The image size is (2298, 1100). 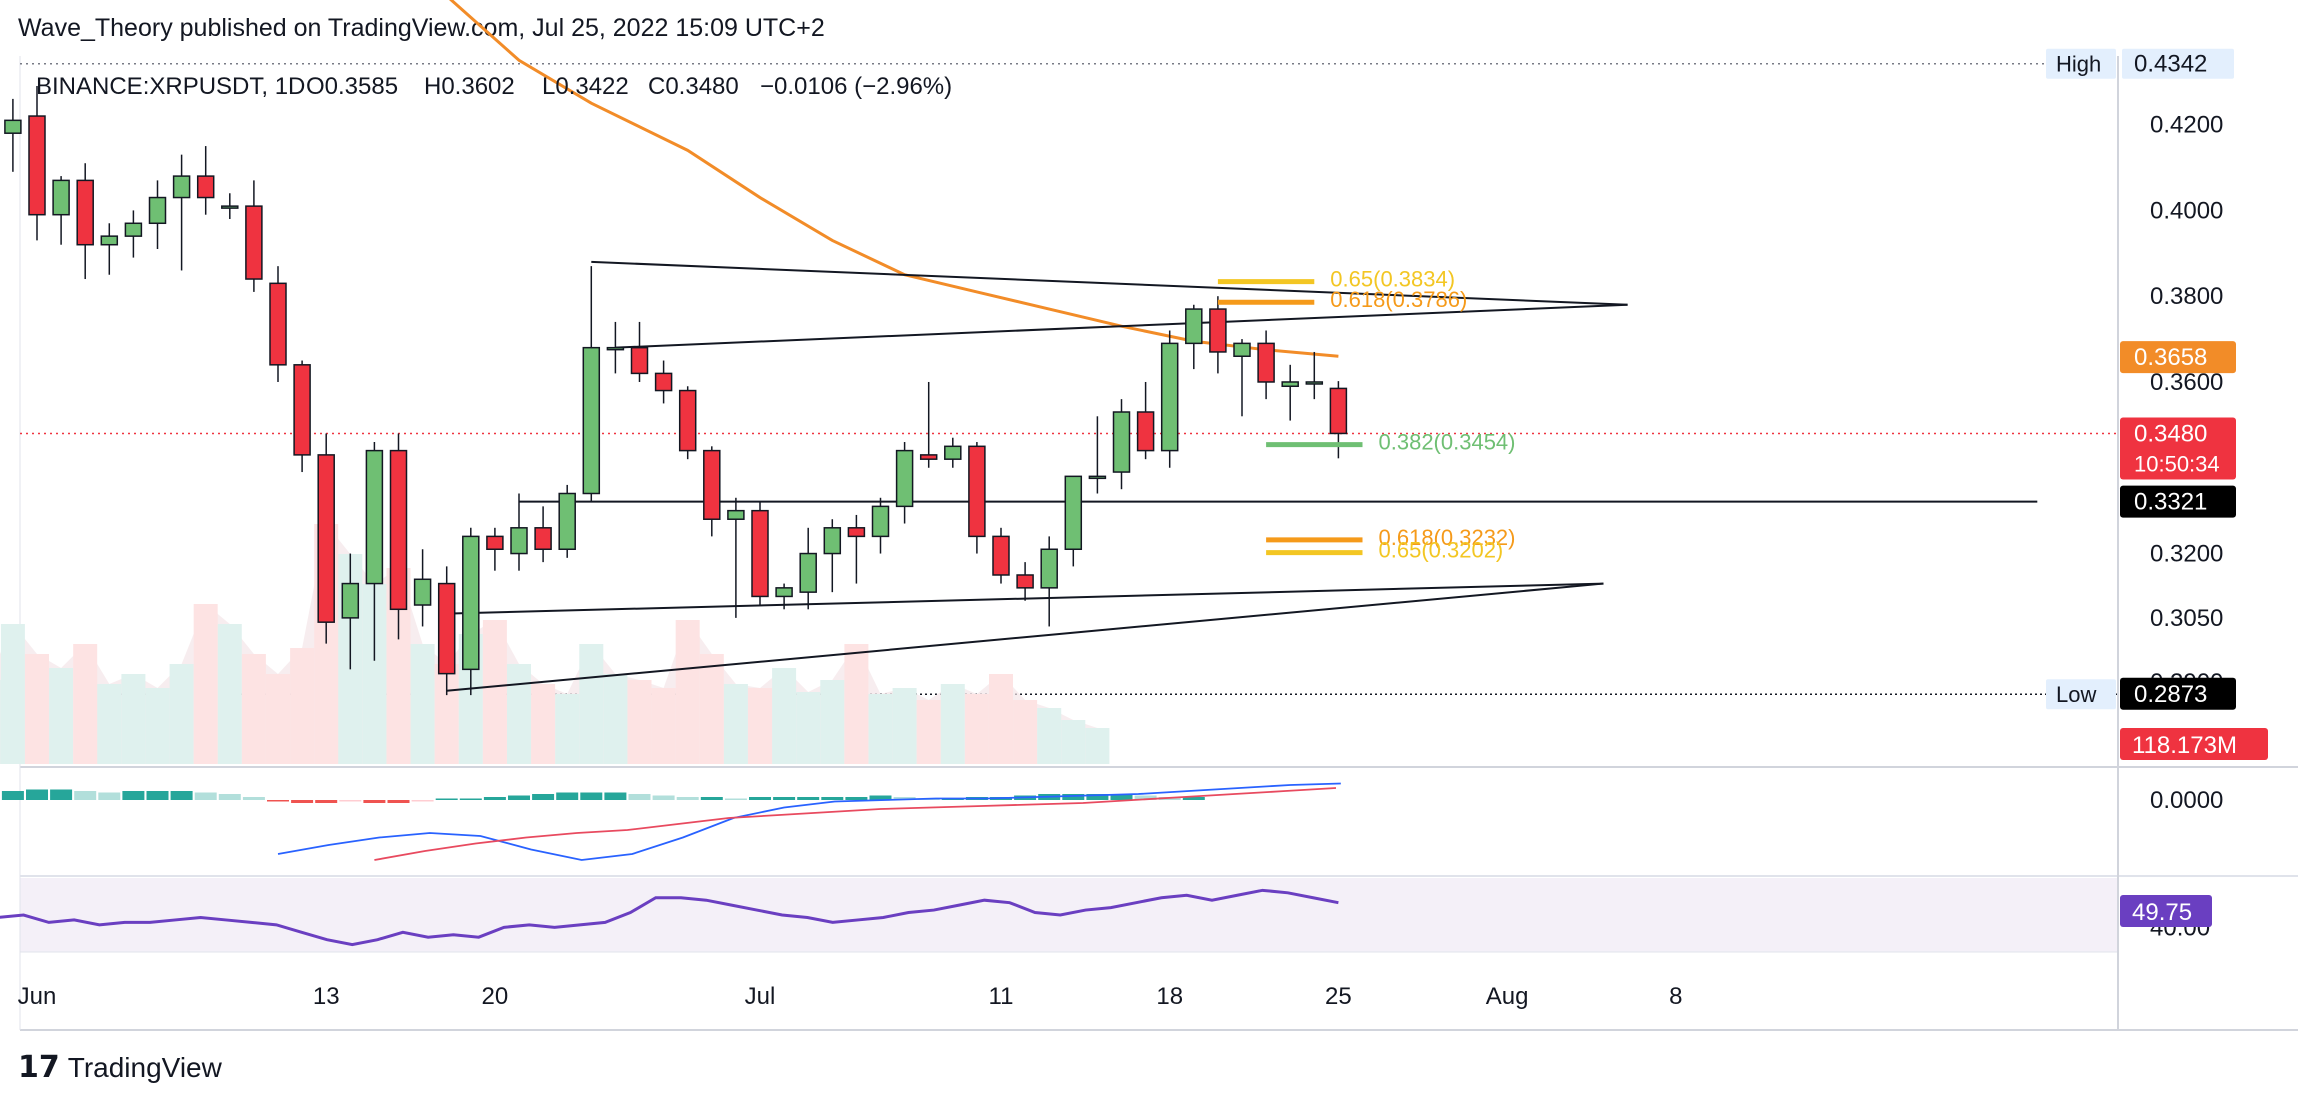 I want to click on time-axis-label: Jul, so click(x=760, y=996).